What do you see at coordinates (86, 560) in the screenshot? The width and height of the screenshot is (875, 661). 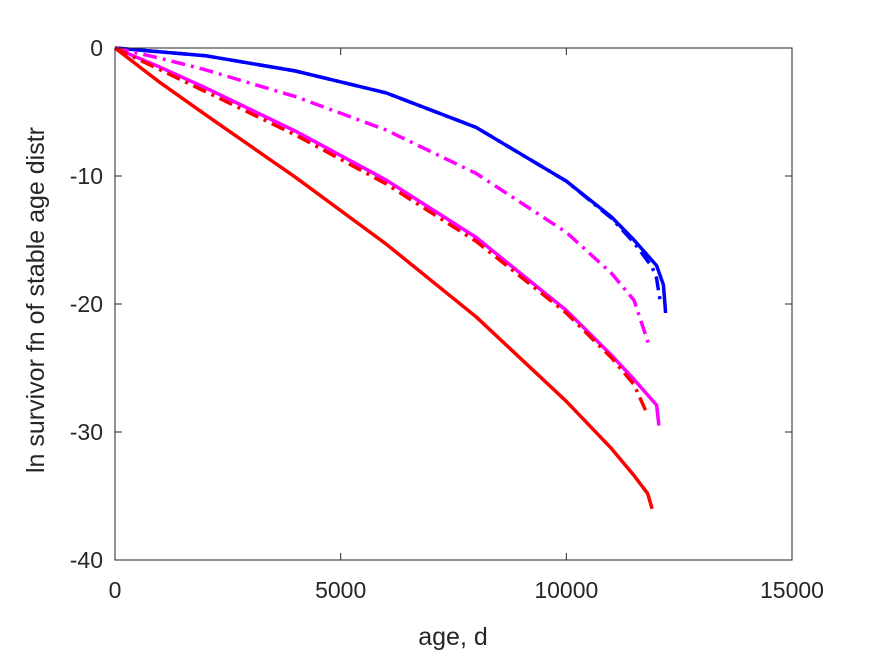 I see `y-tick-label: -40` at bounding box center [86, 560].